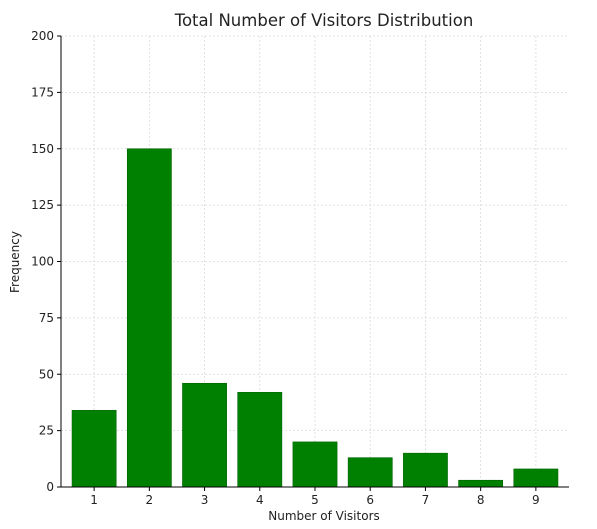 Image resolution: width=597 pixels, height=529 pixels. I want to click on y-axis-label: Frequency, so click(15, 262).